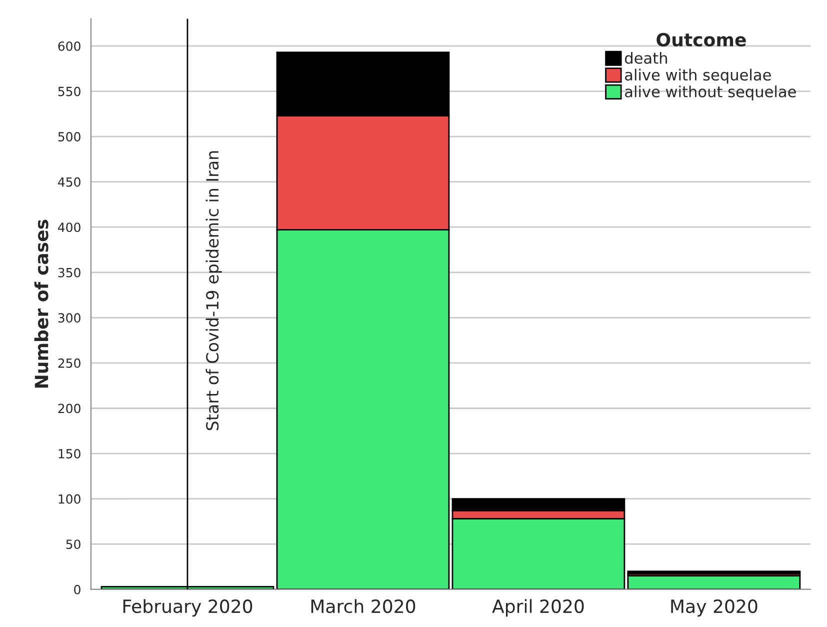 Image resolution: width=827 pixels, height=627 pixels. What do you see at coordinates (69, 273) in the screenshot?
I see `y-tick-label: 350` at bounding box center [69, 273].